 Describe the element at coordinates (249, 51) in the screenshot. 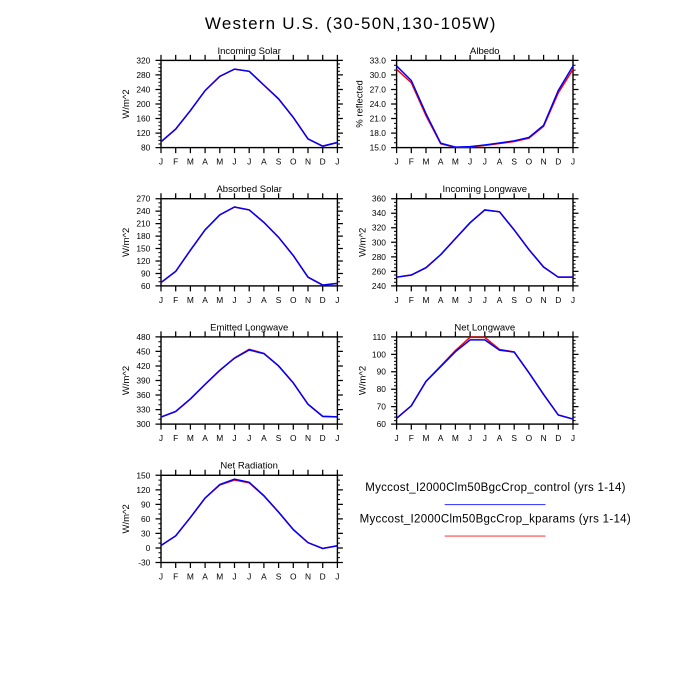

I see `svg-text: Incoming Solar` at that location.